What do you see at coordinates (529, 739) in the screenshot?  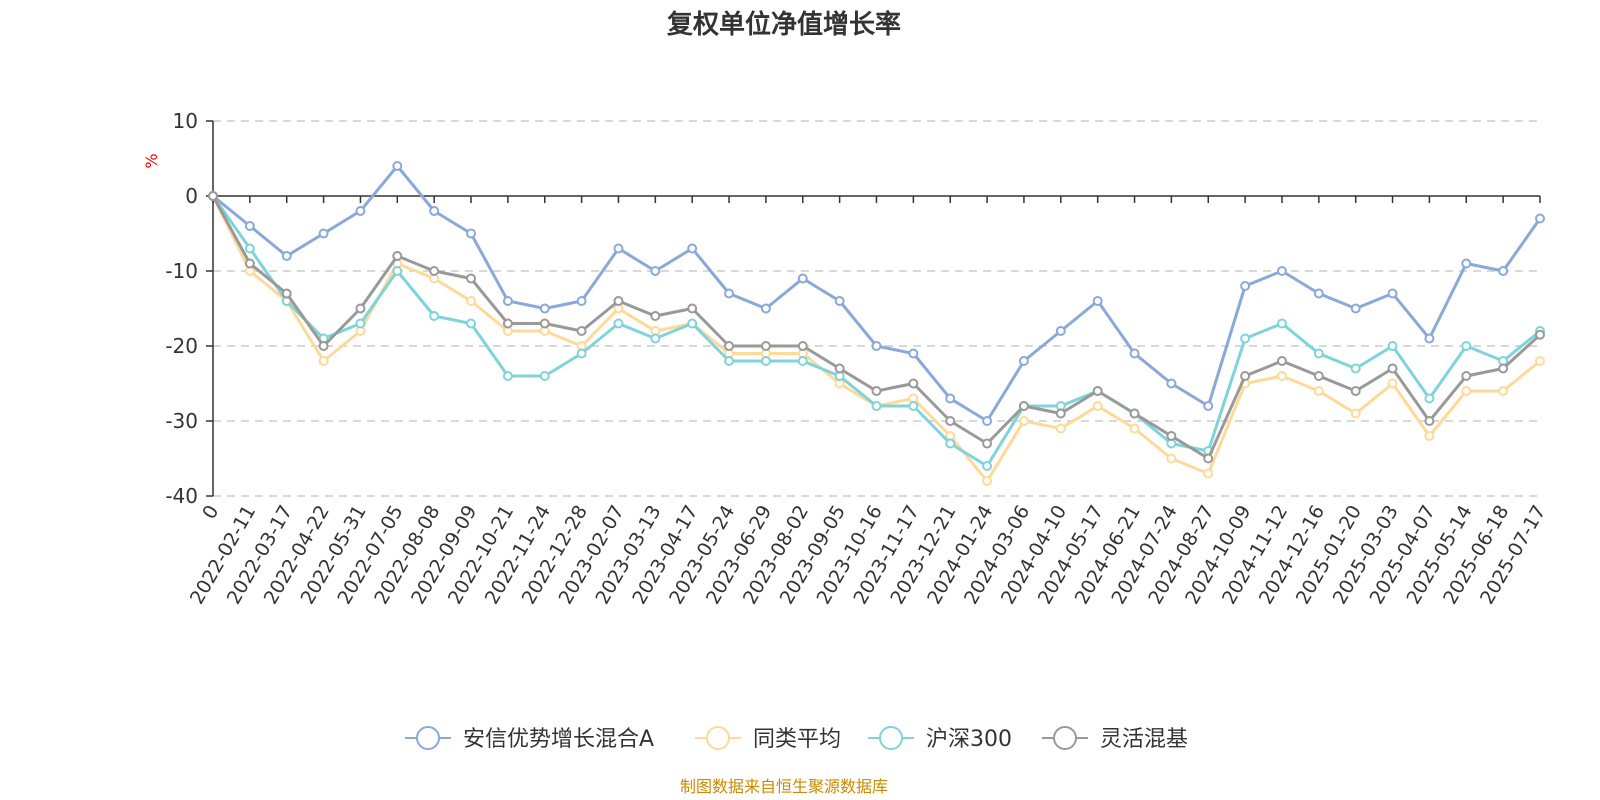 I see `legend-item: 安信优势增长混合A` at bounding box center [529, 739].